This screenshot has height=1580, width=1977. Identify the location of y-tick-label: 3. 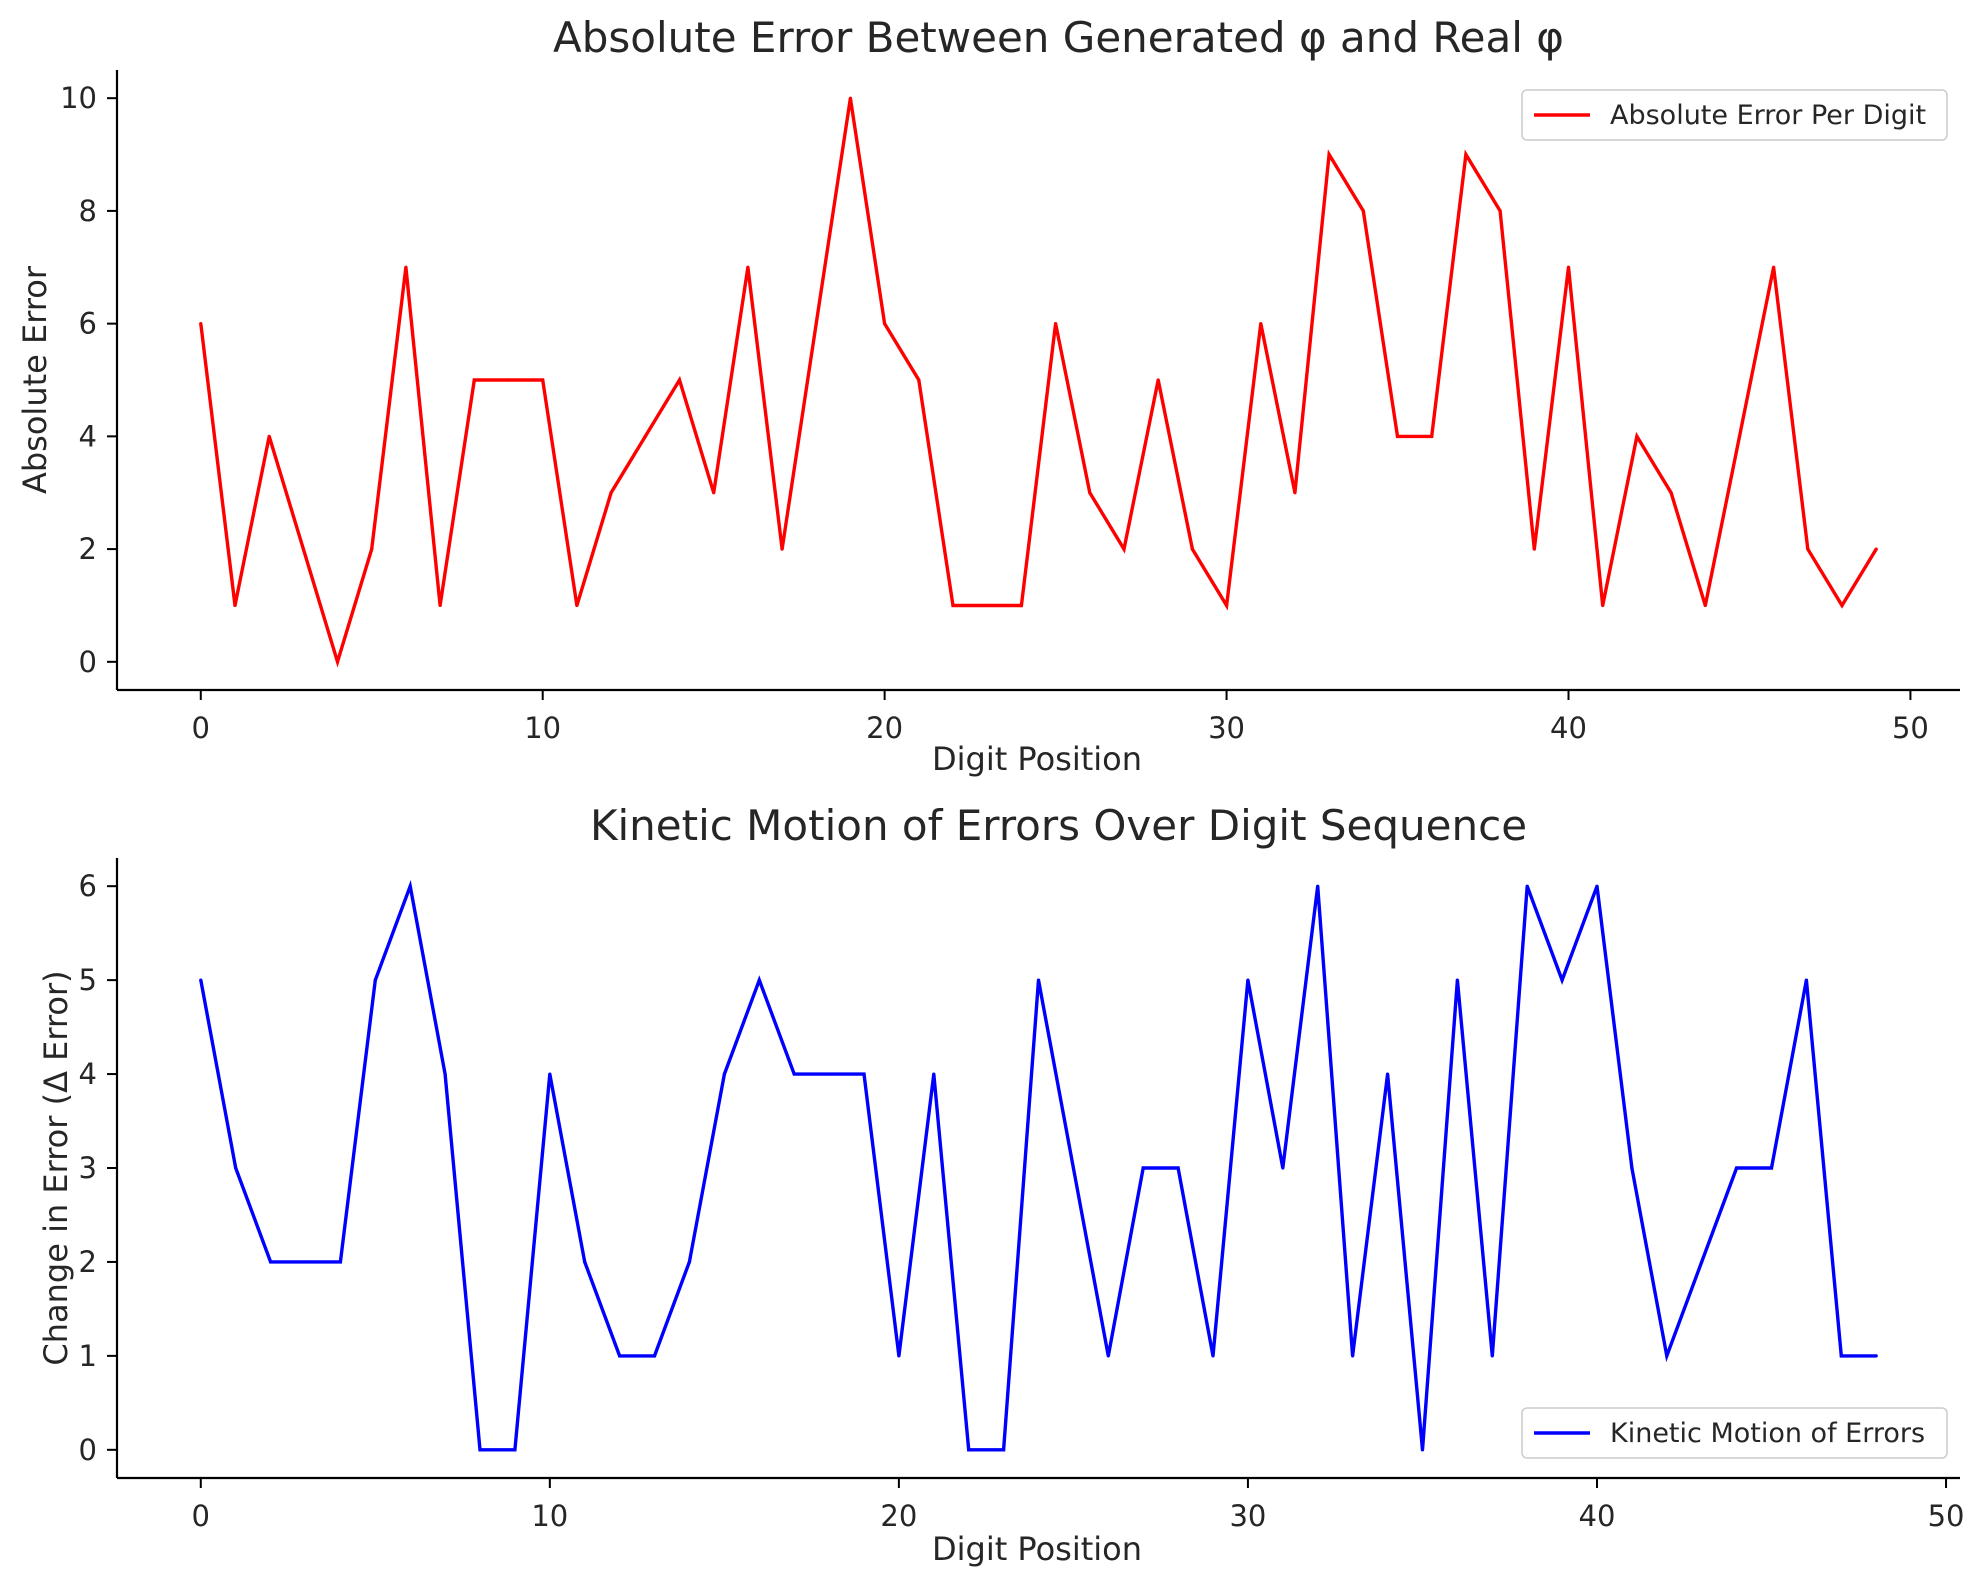
(88, 1168).